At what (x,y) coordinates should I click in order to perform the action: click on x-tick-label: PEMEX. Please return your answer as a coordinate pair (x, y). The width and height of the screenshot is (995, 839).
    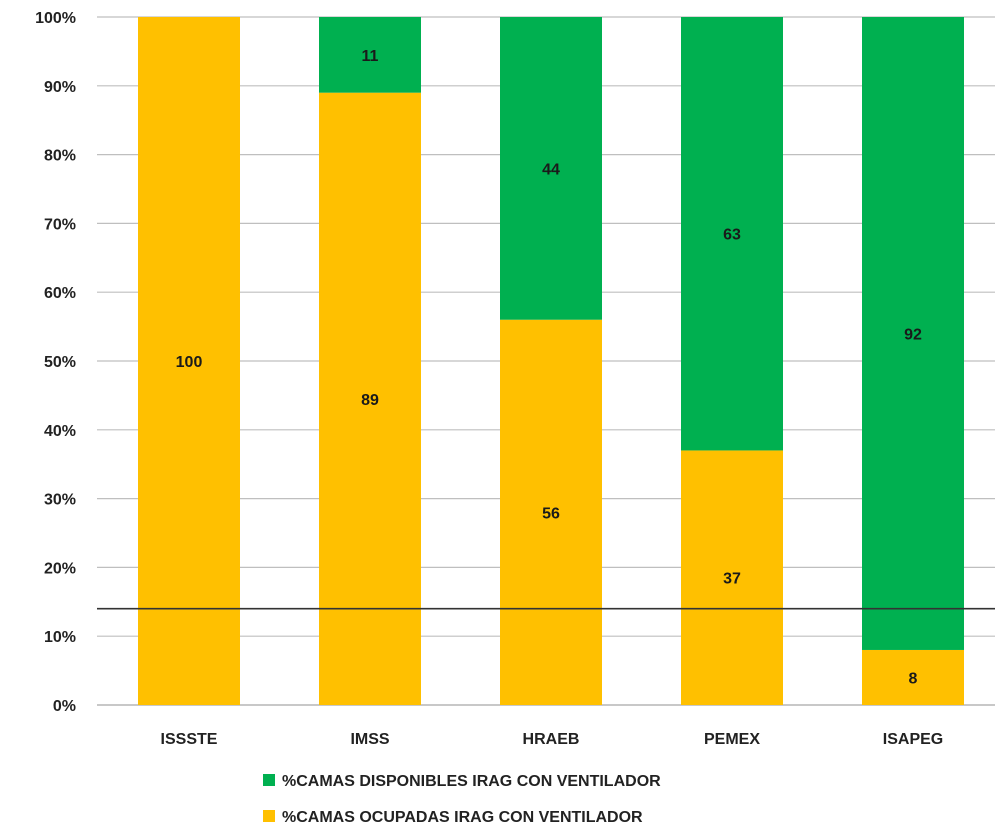
    Looking at the image, I should click on (732, 739).